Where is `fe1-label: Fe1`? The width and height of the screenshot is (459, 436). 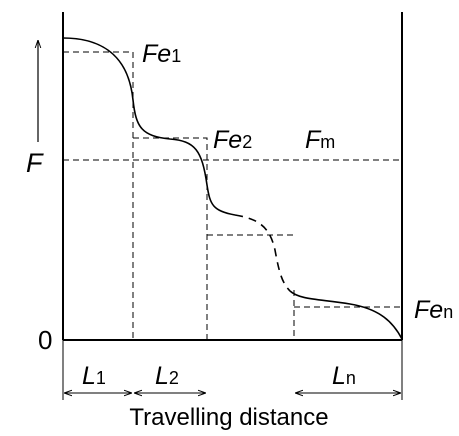 fe1-label: Fe1 is located at coordinates (161, 54).